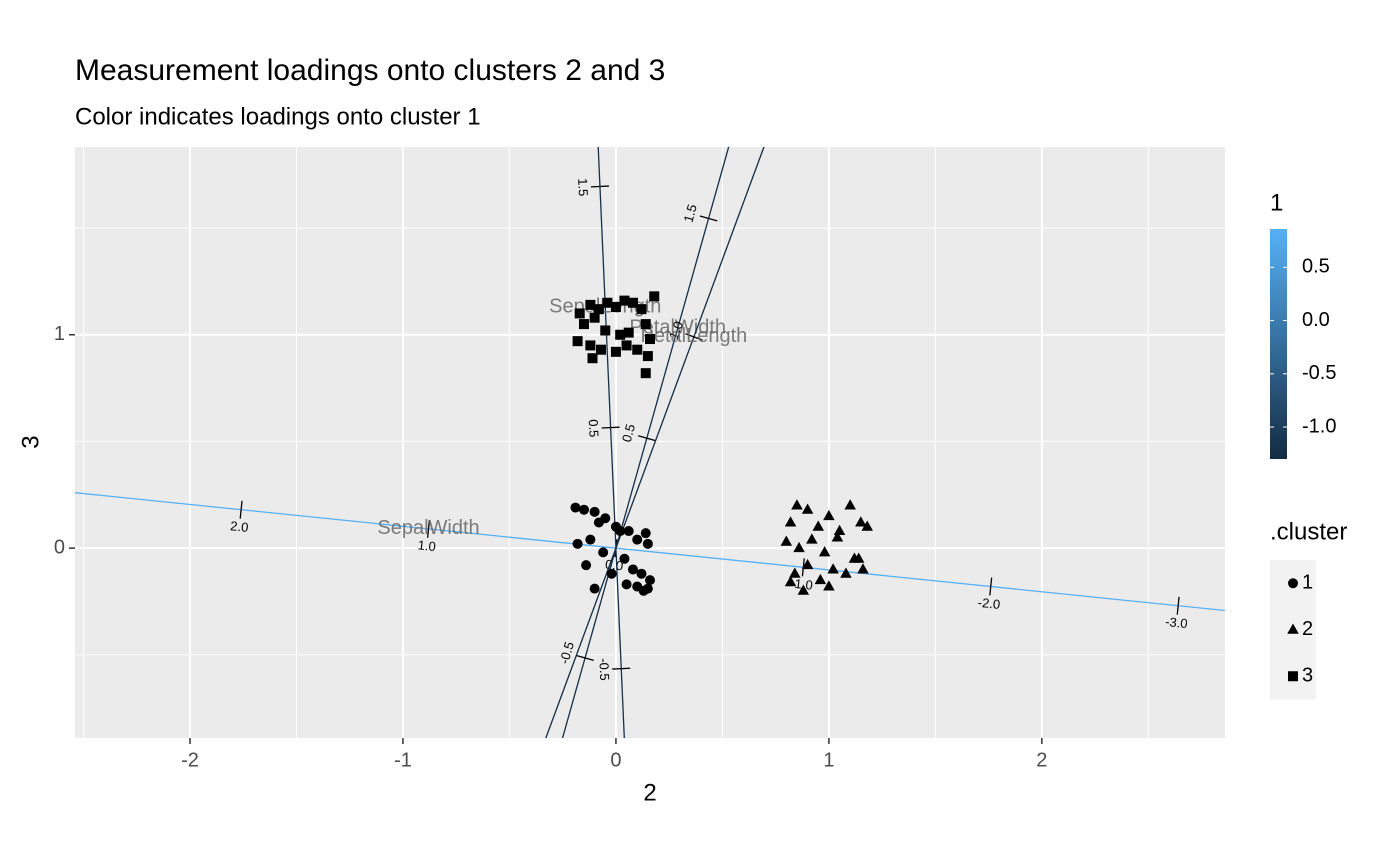 Image resolution: width=1400 pixels, height=866 pixels. What do you see at coordinates (802, 584) in the screenshot?
I see `variable-tick-label: -1.0` at bounding box center [802, 584].